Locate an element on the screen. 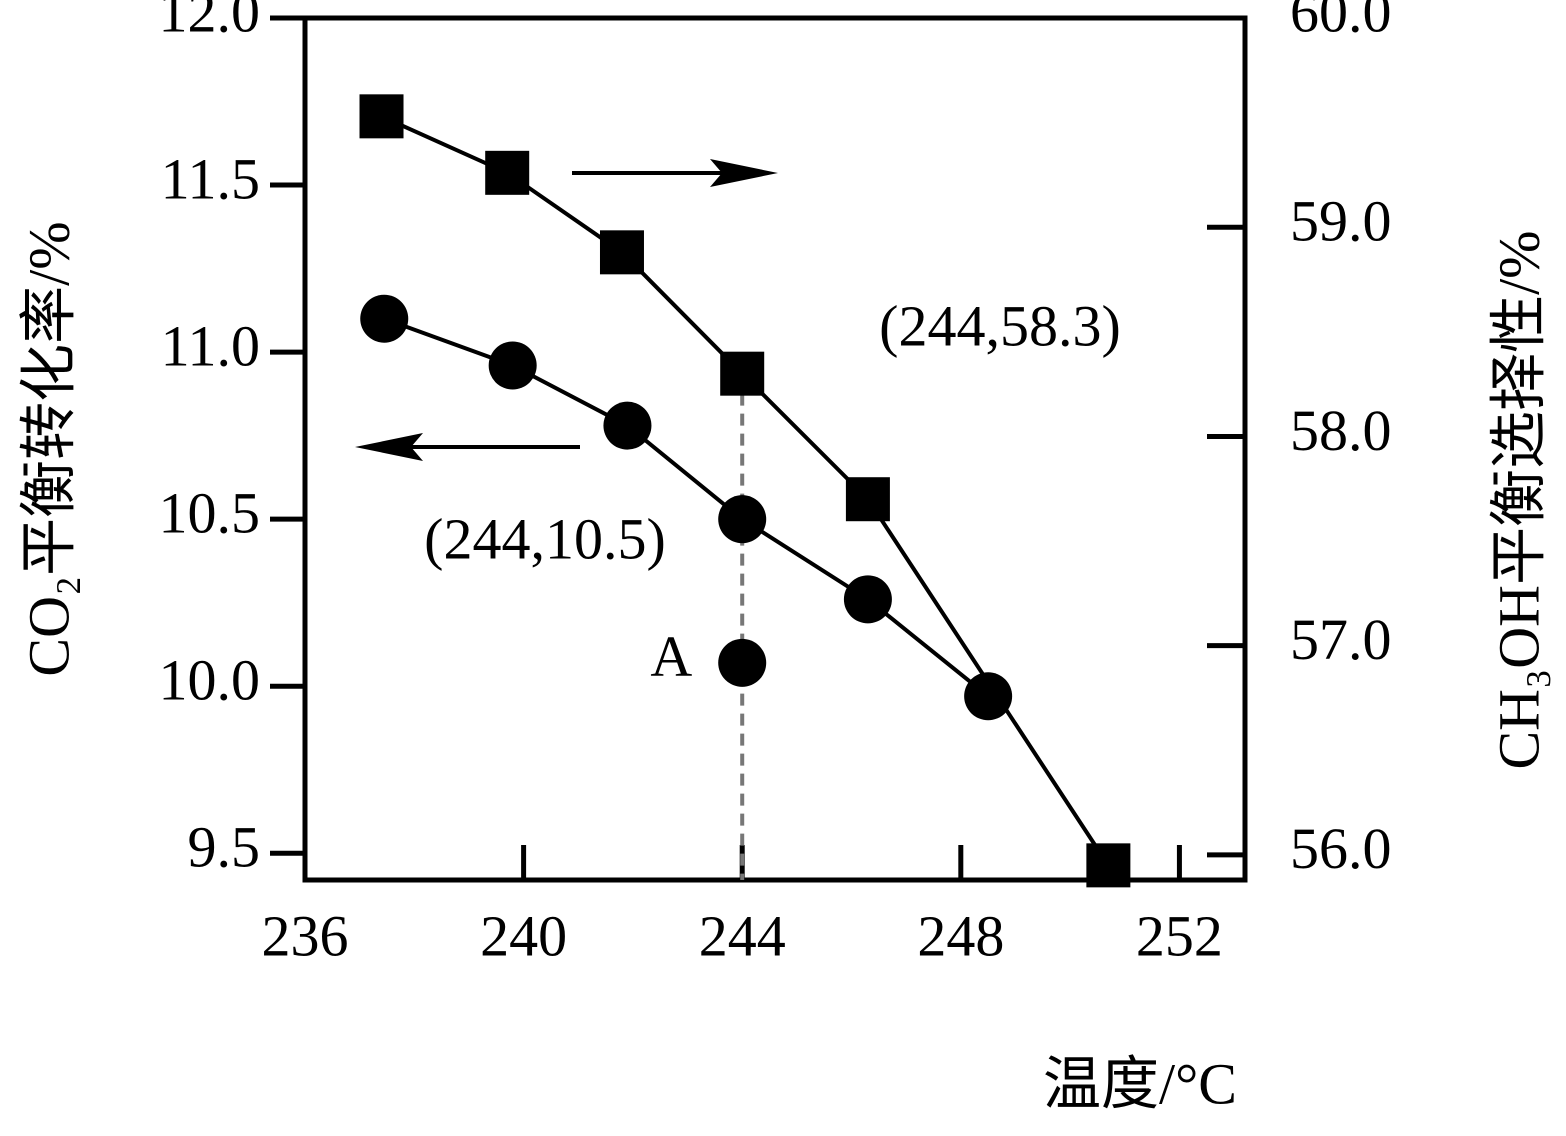 The height and width of the screenshot is (1136, 1566). x-tick-label: 244 is located at coordinates (742, 935).